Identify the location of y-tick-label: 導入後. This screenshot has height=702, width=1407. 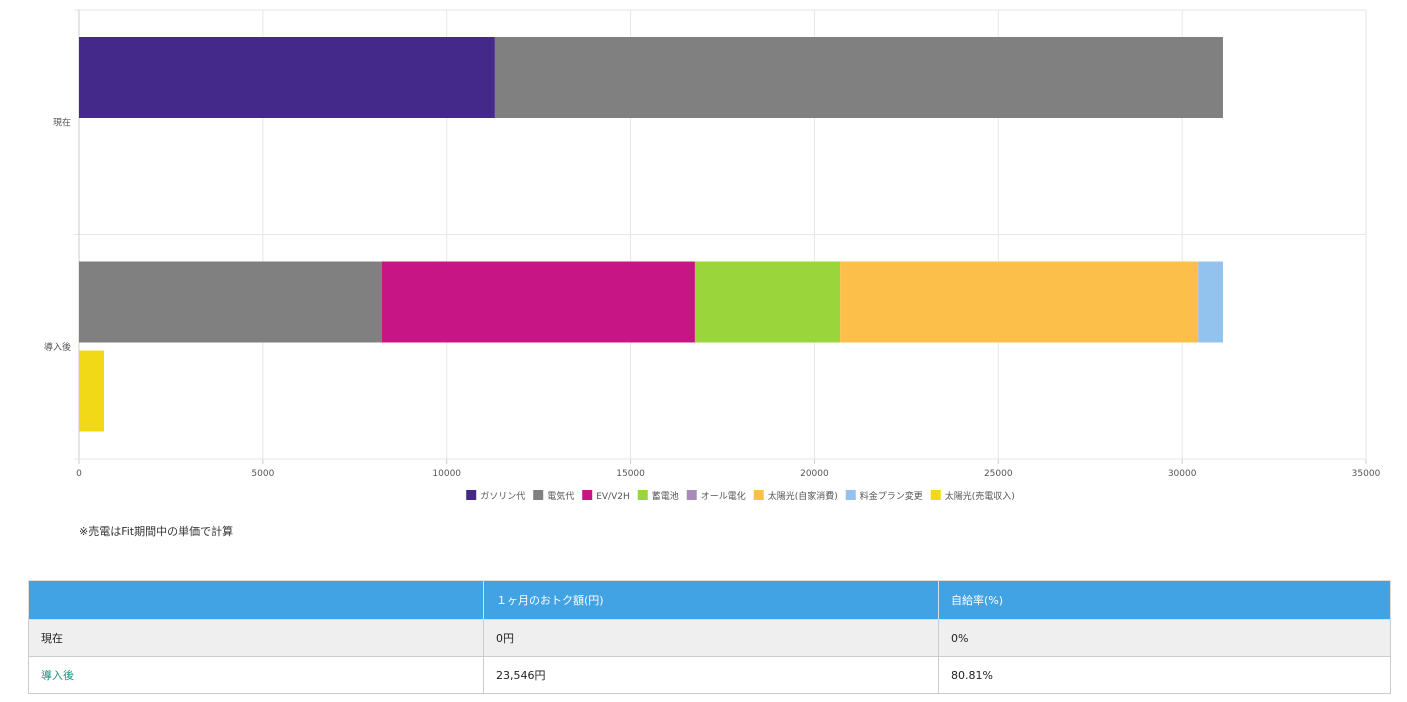
(57, 347).